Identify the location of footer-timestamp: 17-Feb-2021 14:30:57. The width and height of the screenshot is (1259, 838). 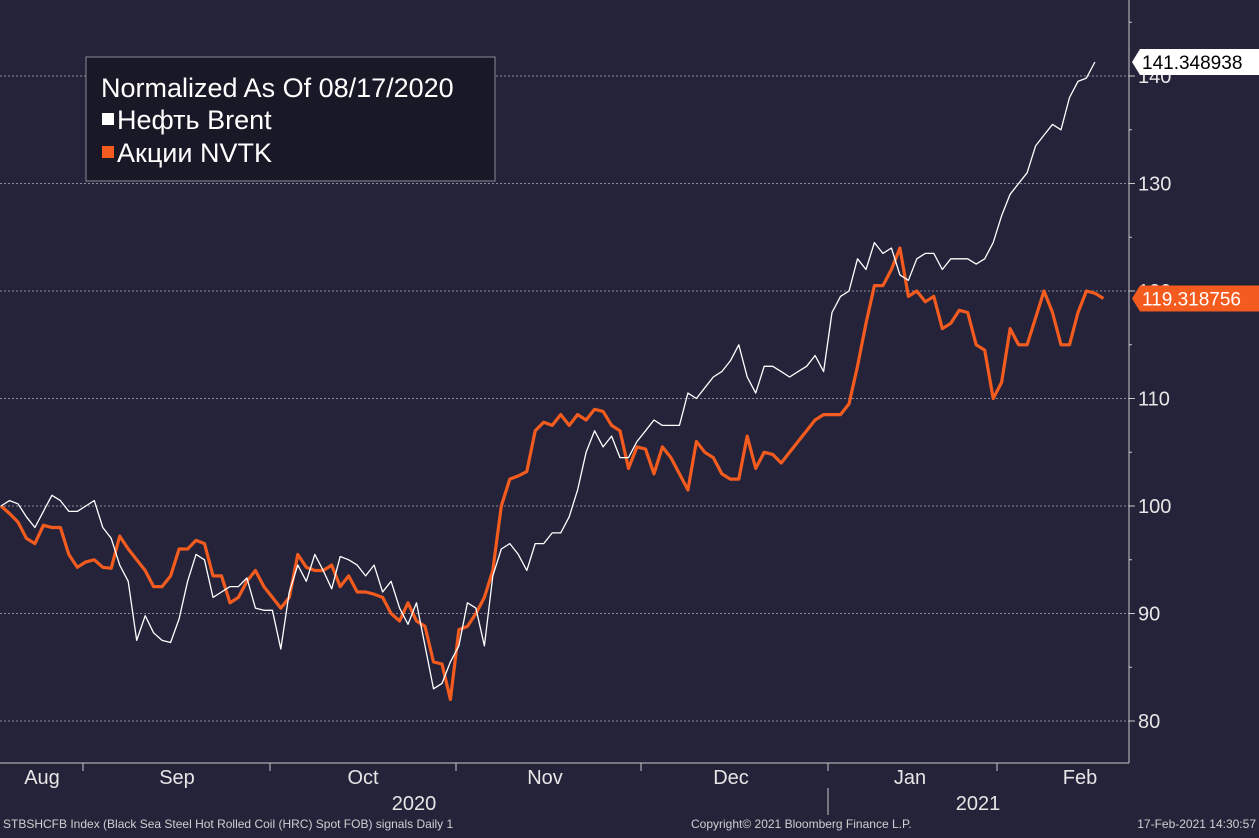
(1196, 824).